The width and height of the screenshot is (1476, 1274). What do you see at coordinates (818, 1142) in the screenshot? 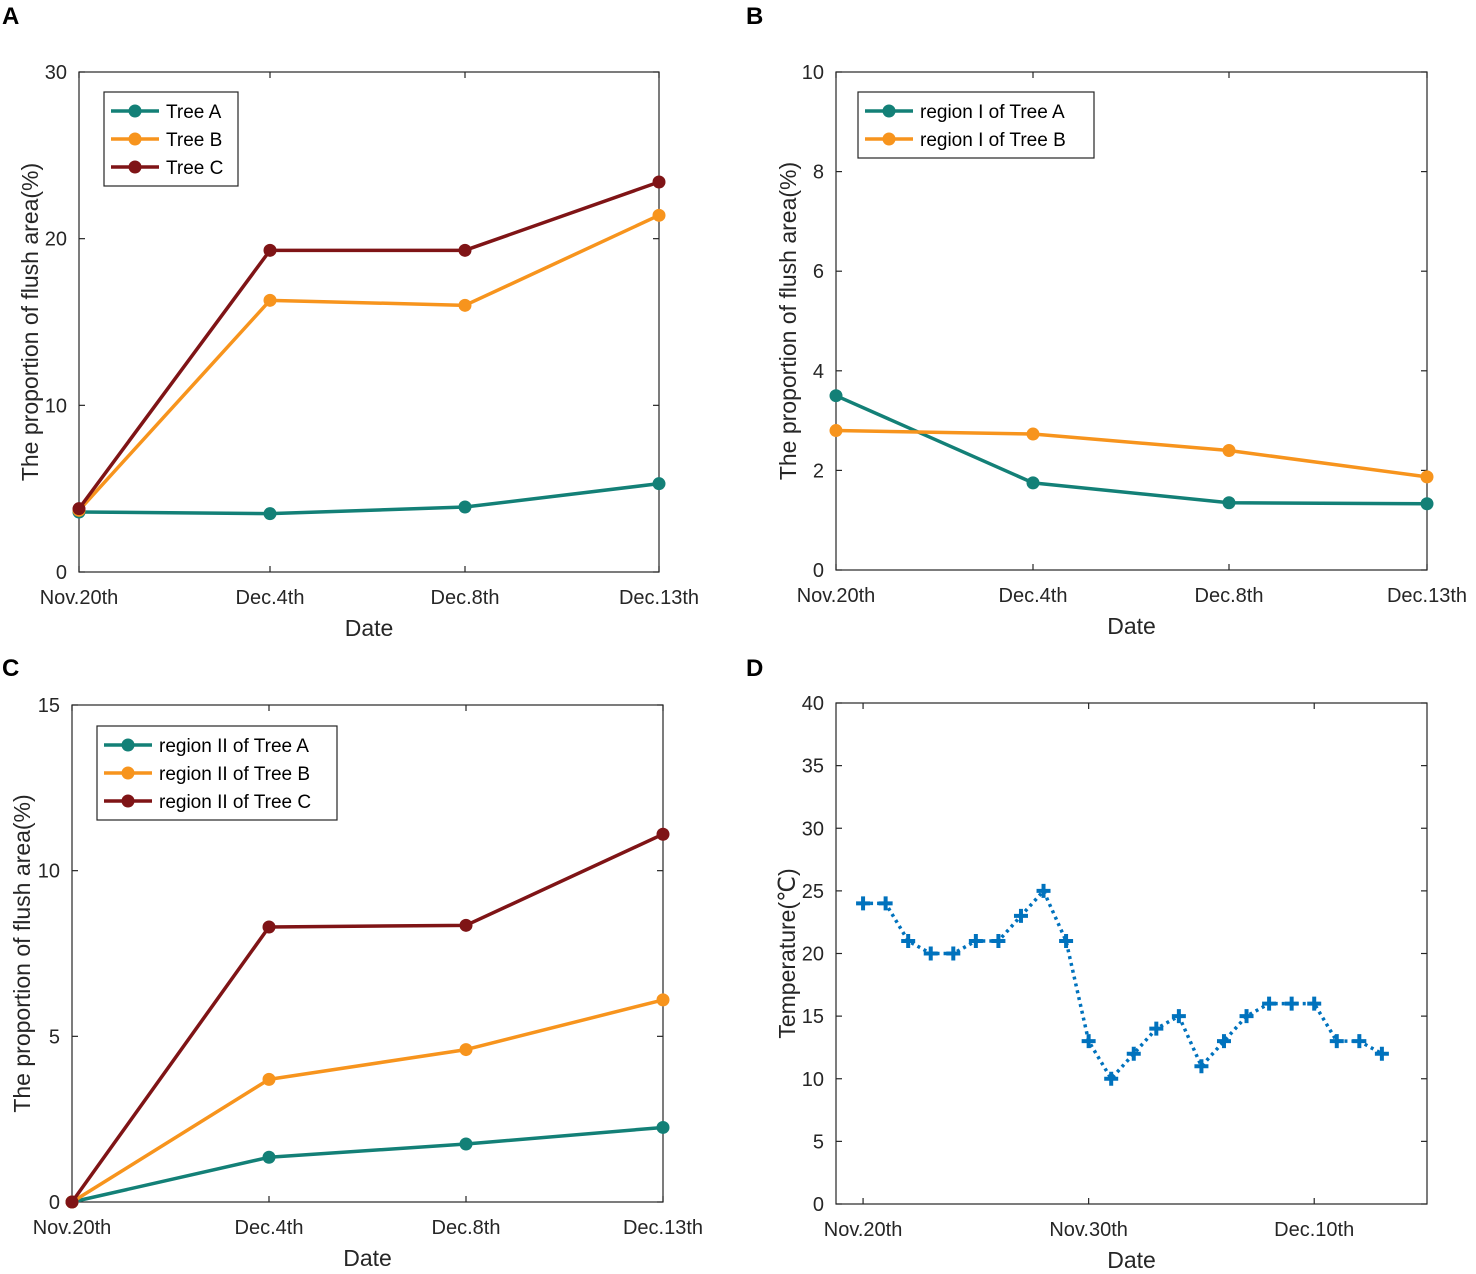
I see `p3-ytick-label: 5` at bounding box center [818, 1142].